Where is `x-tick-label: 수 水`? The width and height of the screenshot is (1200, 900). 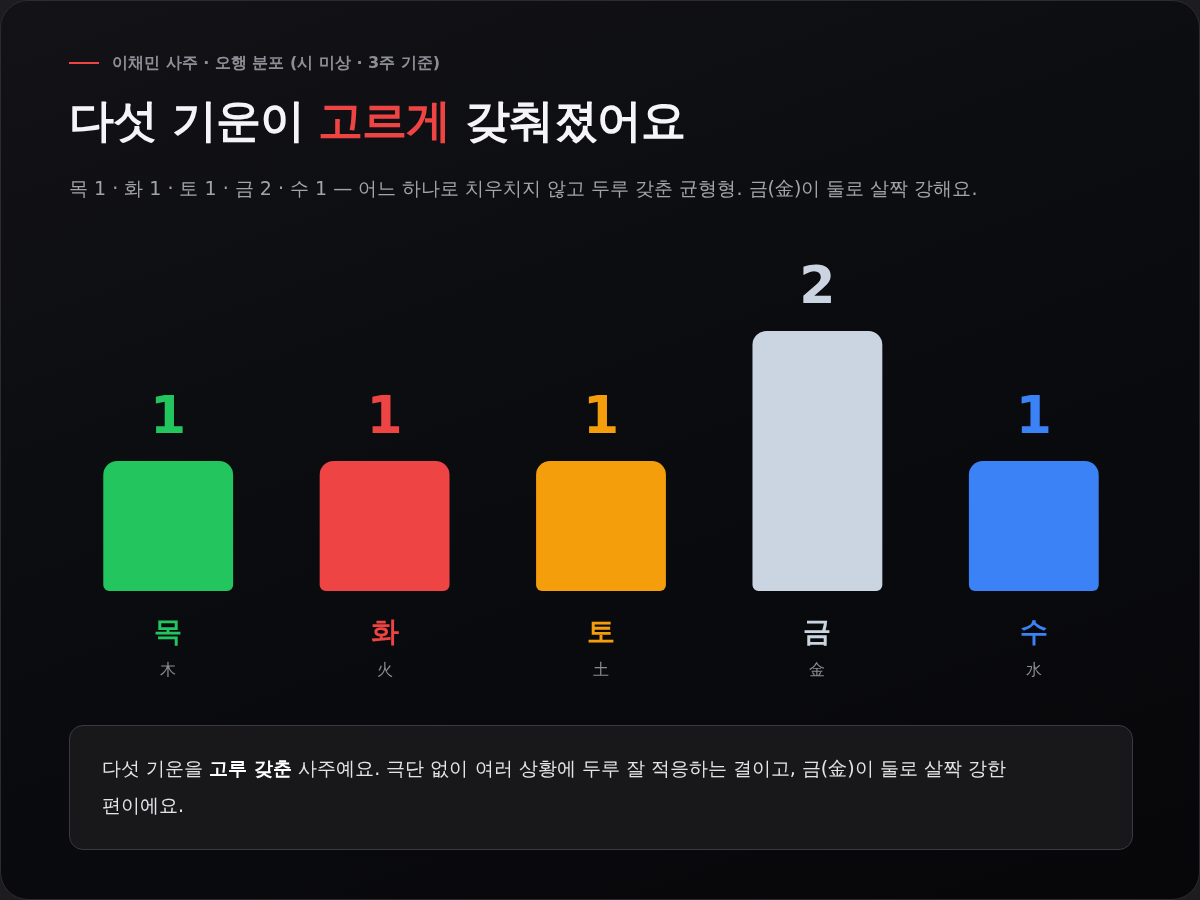 x-tick-label: 수 水 is located at coordinates (1033, 647).